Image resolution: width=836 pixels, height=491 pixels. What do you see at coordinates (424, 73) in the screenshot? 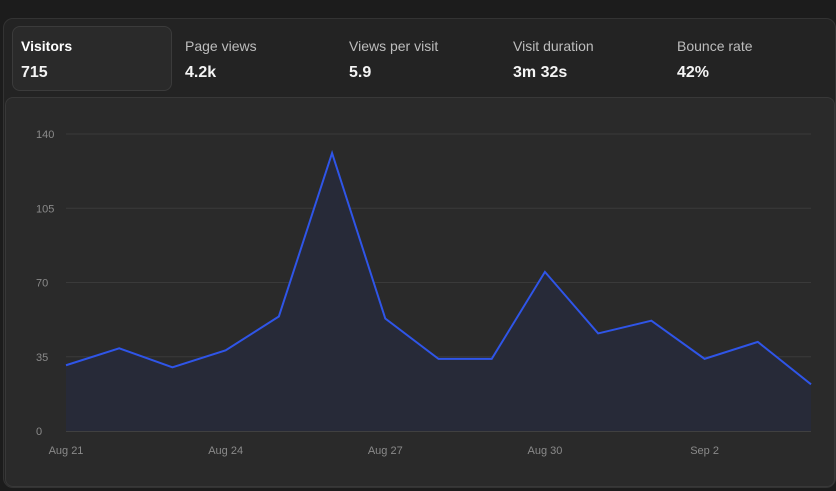
I see `metric-value: 5.9` at bounding box center [424, 73].